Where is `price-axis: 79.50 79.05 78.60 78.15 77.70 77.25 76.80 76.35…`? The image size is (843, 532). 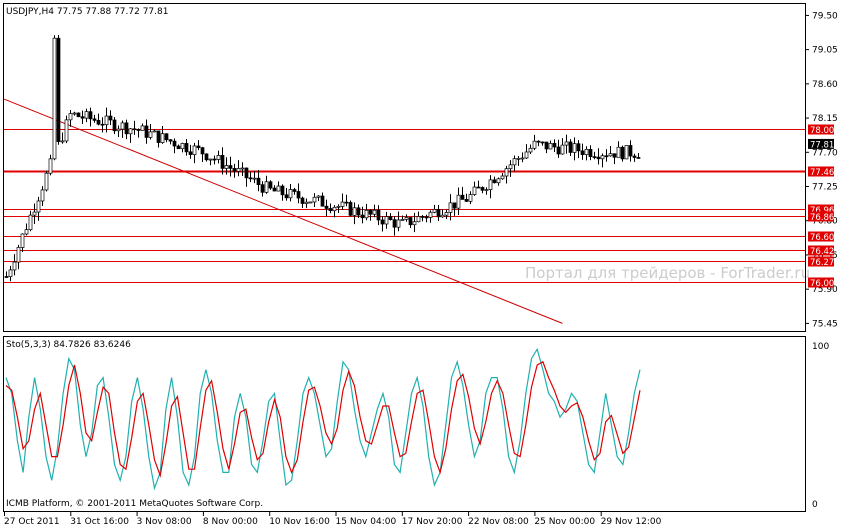 price-axis: 79.50 79.05 78.60 78.15 77.70 77.25 76.80 76.35… is located at coordinates (821, 170).